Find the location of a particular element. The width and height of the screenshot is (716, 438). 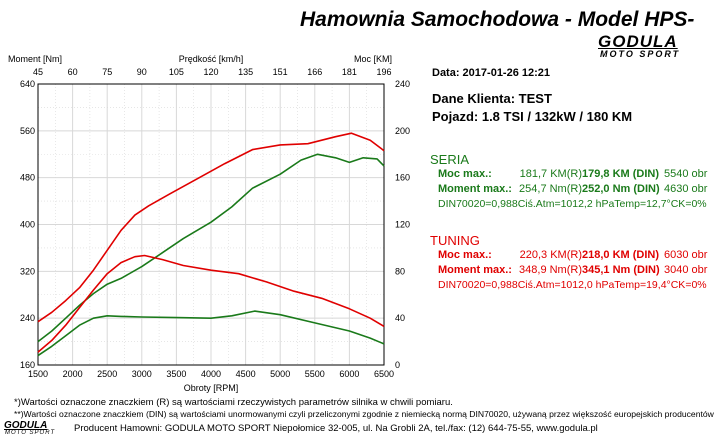

seria-torque-r: 254,7 Nm(R) is located at coordinates (550, 189).